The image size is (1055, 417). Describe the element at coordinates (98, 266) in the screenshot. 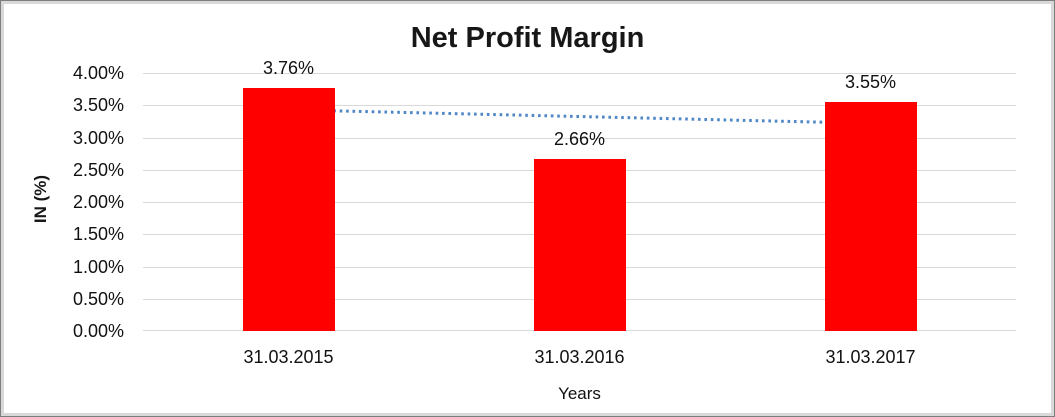

I see `y-tick-label: 1.00%` at that location.